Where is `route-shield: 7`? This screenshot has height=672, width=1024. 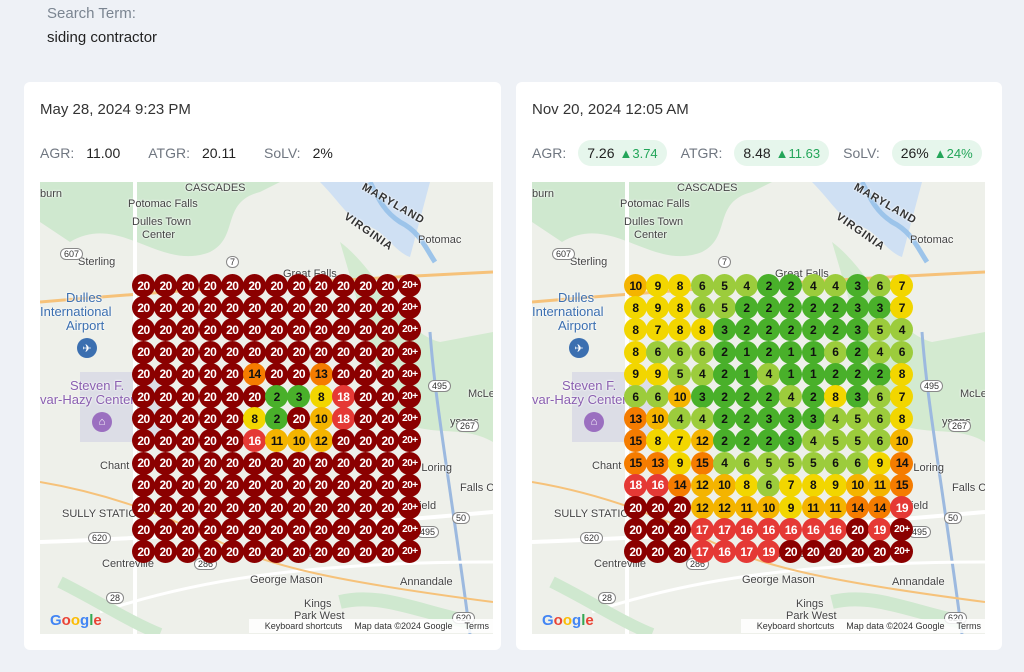
route-shield: 7 is located at coordinates (725, 262).